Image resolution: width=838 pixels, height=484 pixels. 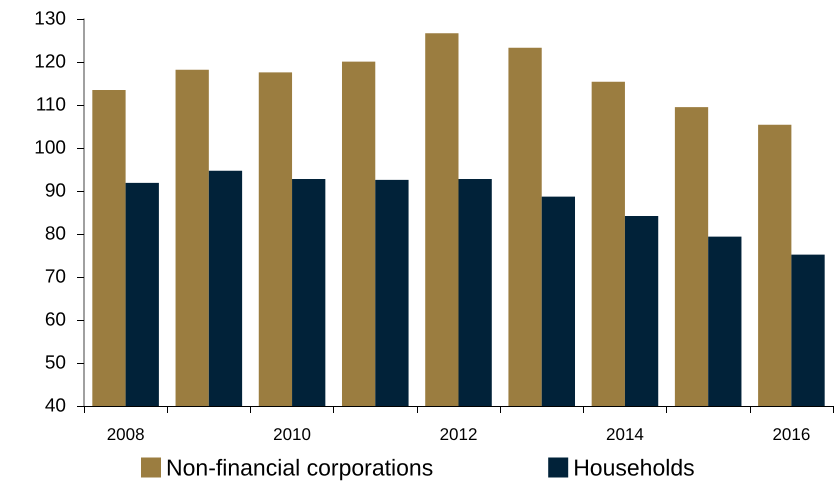 I want to click on y-tick-label: 60, so click(x=55, y=320).